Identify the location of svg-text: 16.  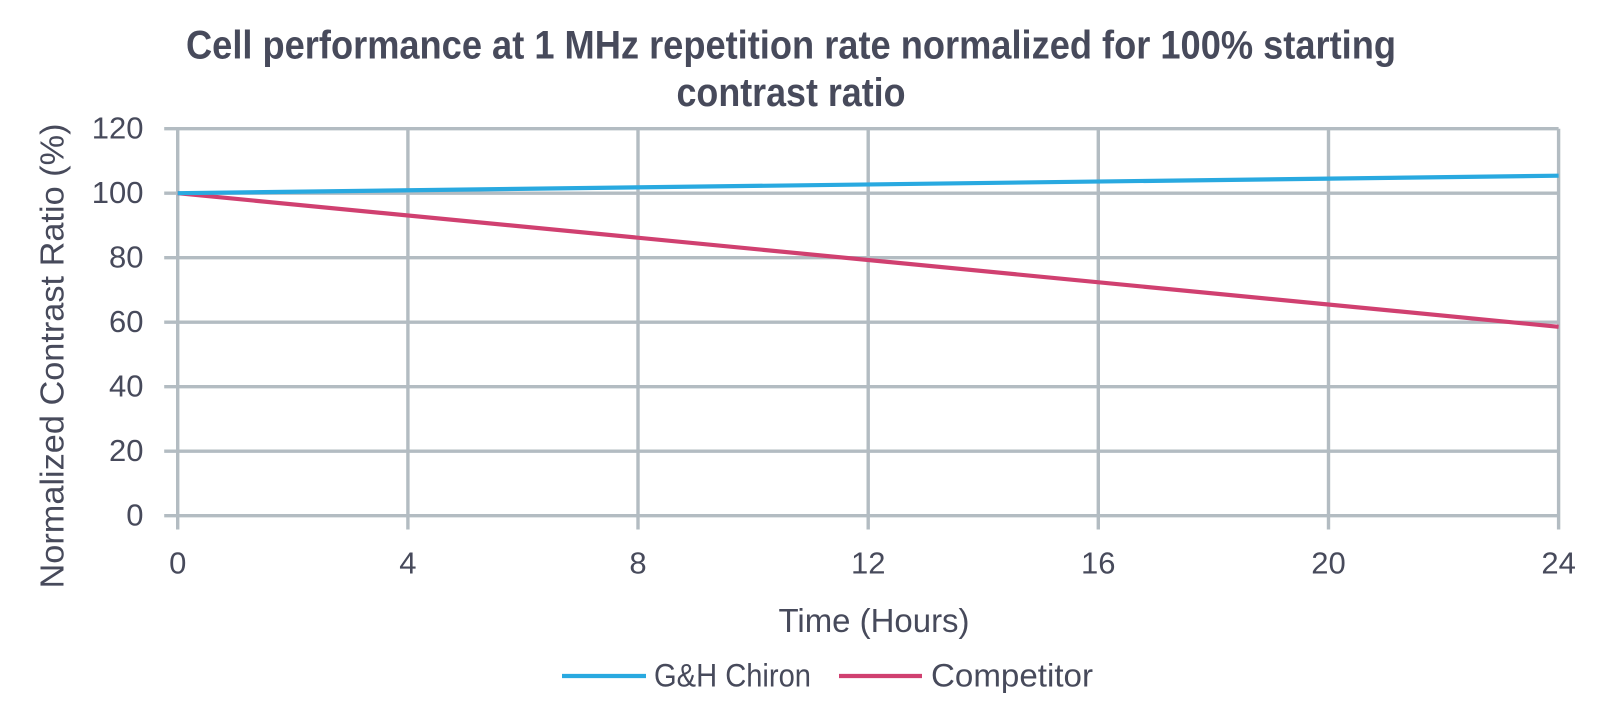
(1098, 563).